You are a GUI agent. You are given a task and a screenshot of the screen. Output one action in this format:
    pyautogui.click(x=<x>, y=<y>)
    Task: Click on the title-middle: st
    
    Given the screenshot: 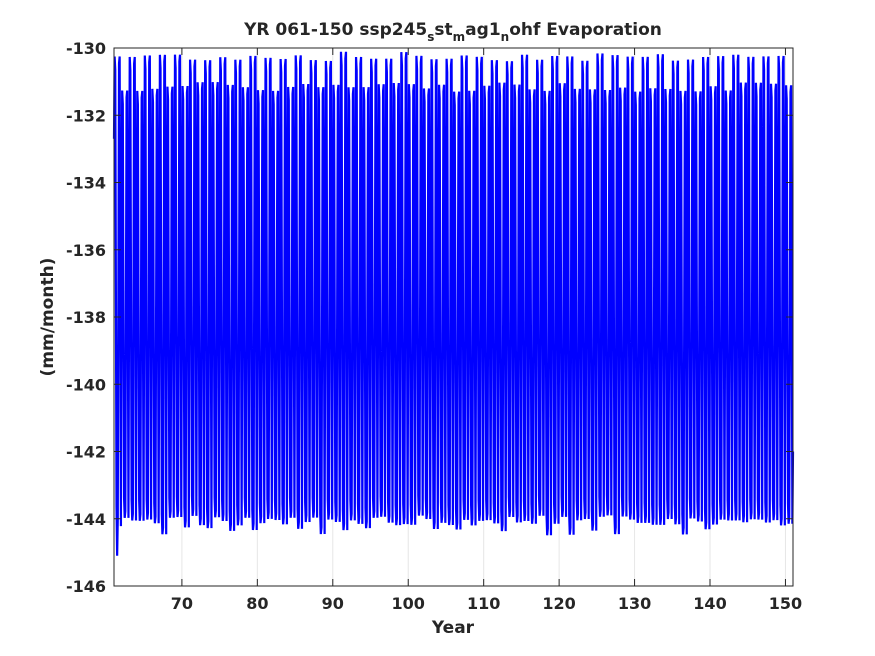 What is the action you would take?
    pyautogui.click(x=443, y=30)
    